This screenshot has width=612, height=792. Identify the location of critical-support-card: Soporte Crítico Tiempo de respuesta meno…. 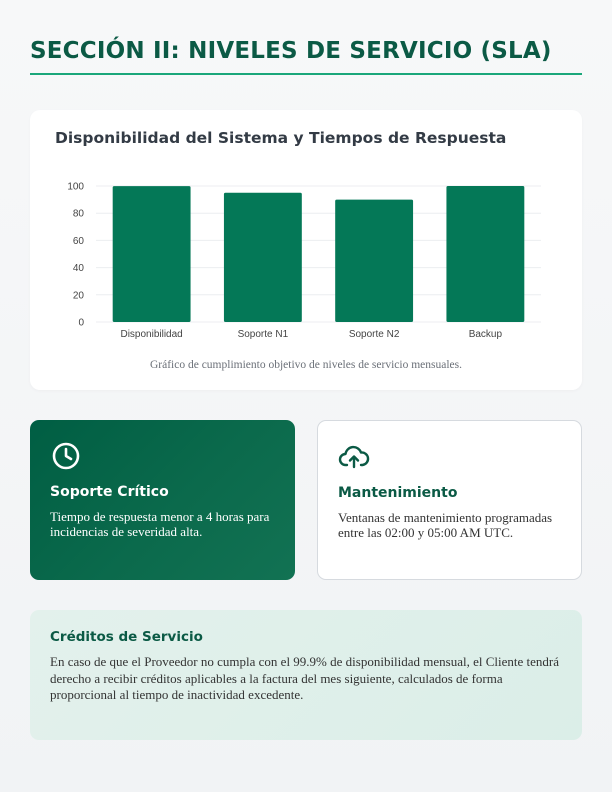
(162, 500).